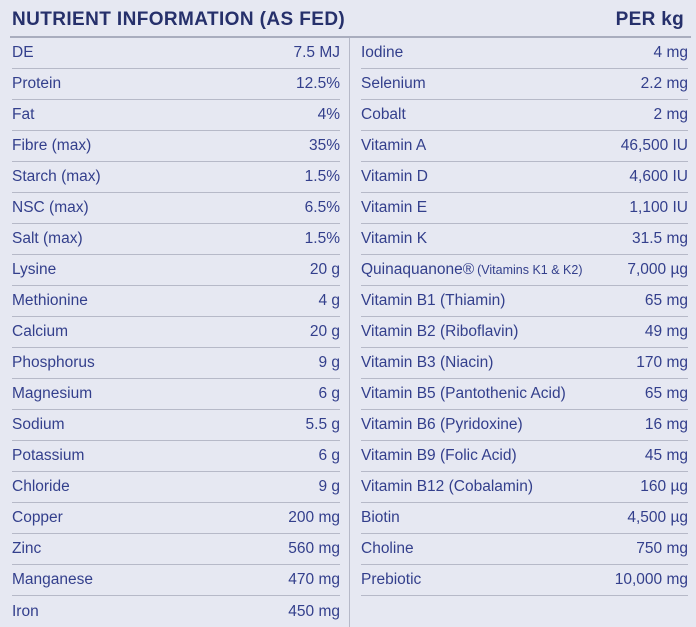 The image size is (696, 627). What do you see at coordinates (439, 455) in the screenshot?
I see `nutrient-label: Vitamin B9 (Folic Acid)` at bounding box center [439, 455].